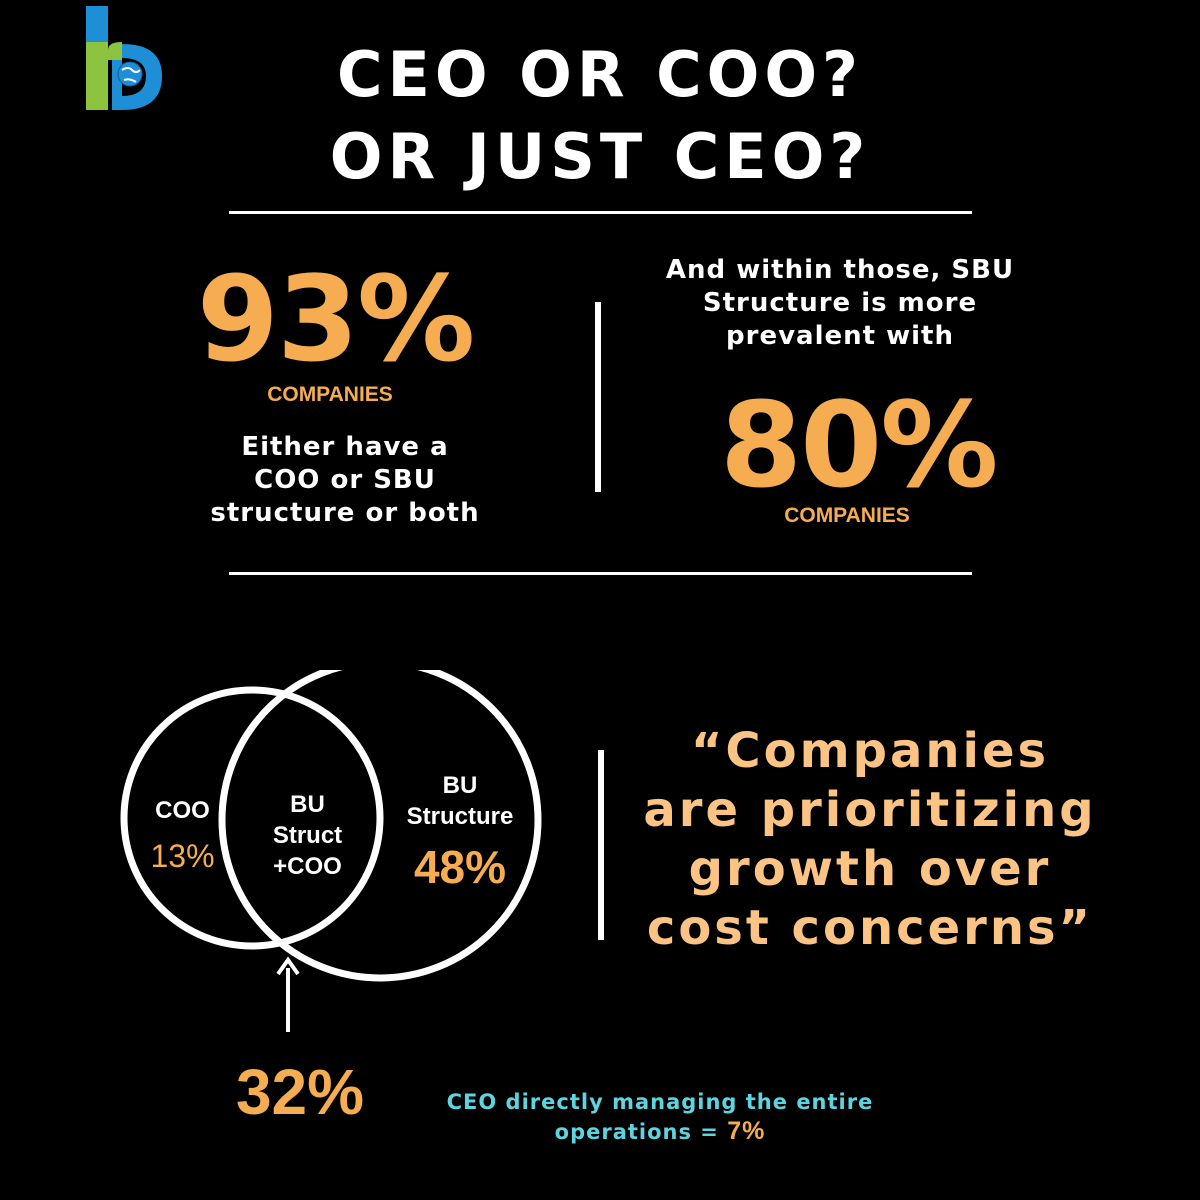 The height and width of the screenshot is (1200, 1200). Describe the element at coordinates (307, 804) in the screenshot. I see `overlap-label-line: BU` at that location.